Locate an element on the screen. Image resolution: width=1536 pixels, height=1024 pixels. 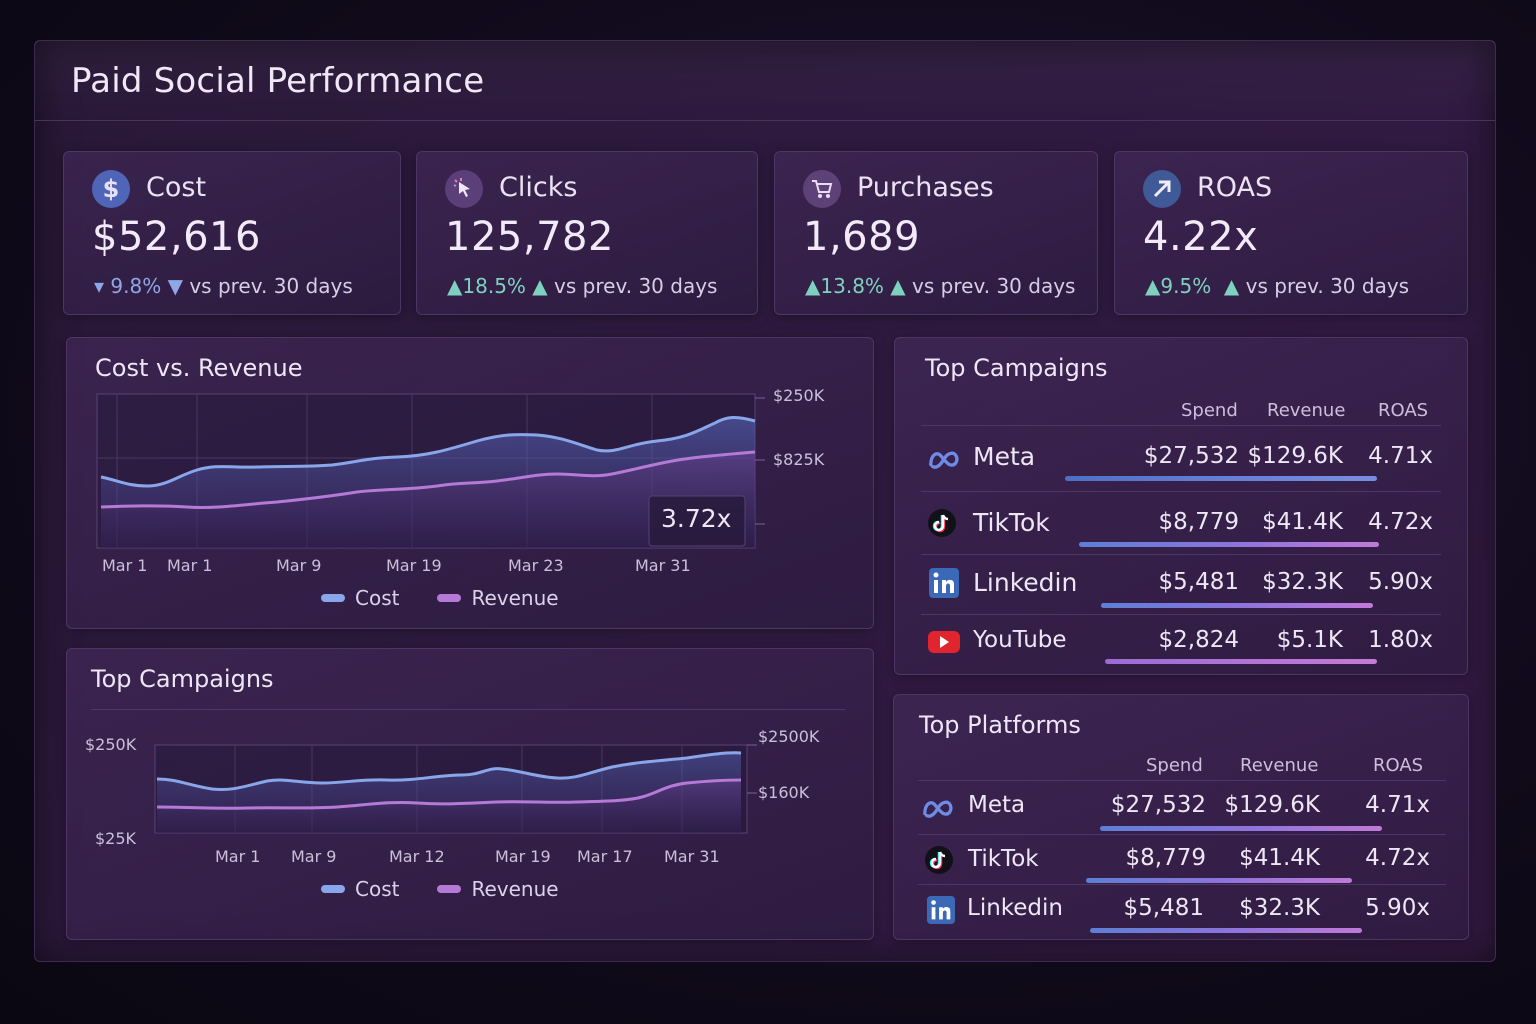
legend-swatch-cost is located at coordinates (333, 598).